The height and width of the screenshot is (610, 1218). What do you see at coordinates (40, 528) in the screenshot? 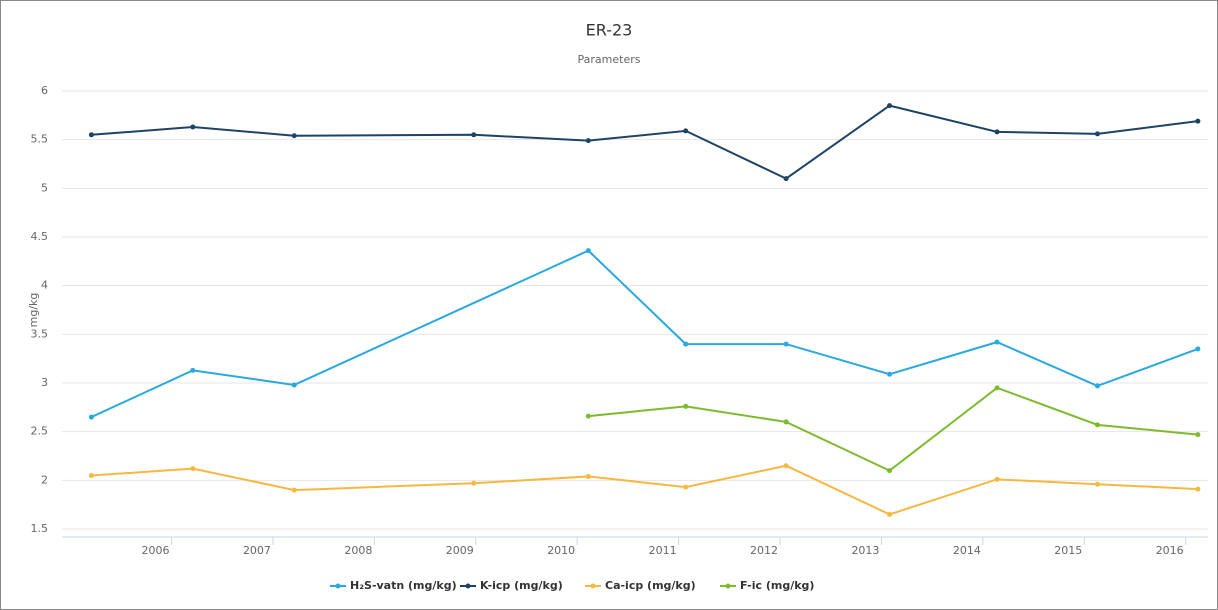
I see `y-tick-label: 1.5` at bounding box center [40, 528].